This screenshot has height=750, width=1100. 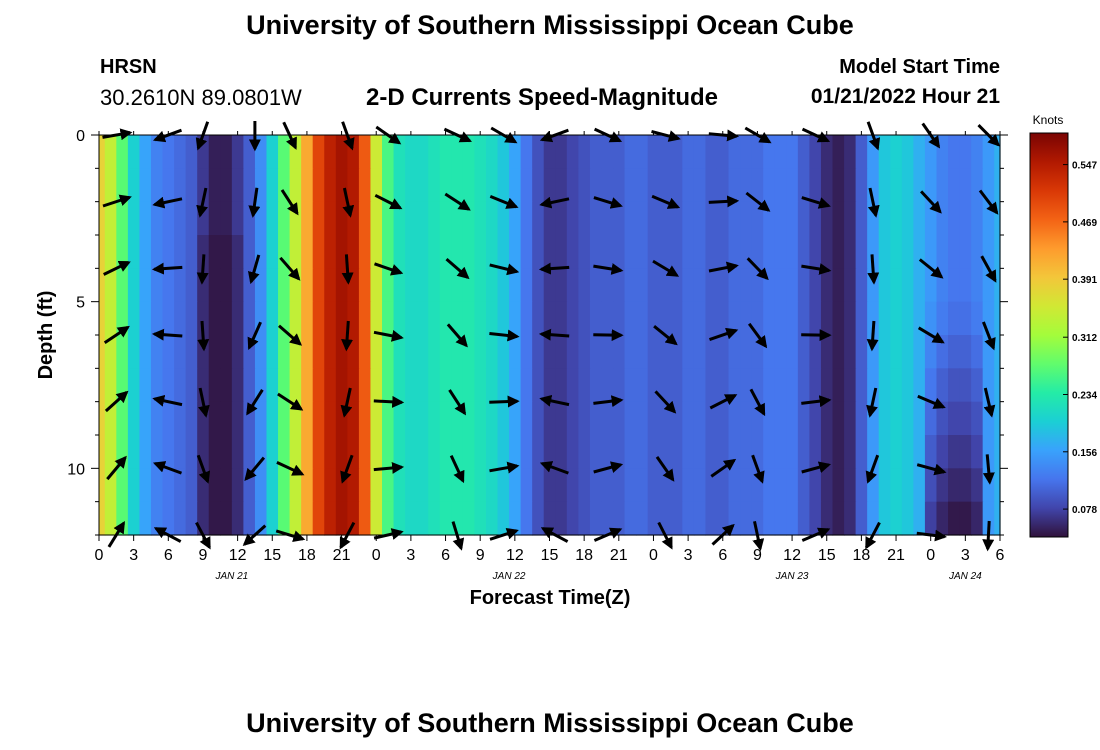 What do you see at coordinates (133, 555) in the screenshot?
I see `x-tick-label: 3` at bounding box center [133, 555].